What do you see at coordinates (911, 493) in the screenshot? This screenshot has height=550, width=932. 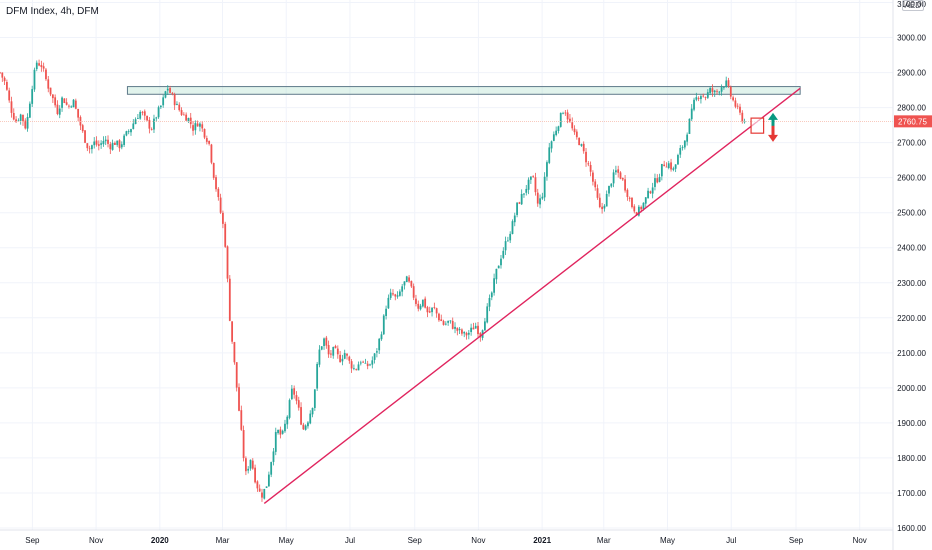 I see `y-tick-label: 1700.00` at bounding box center [911, 493].